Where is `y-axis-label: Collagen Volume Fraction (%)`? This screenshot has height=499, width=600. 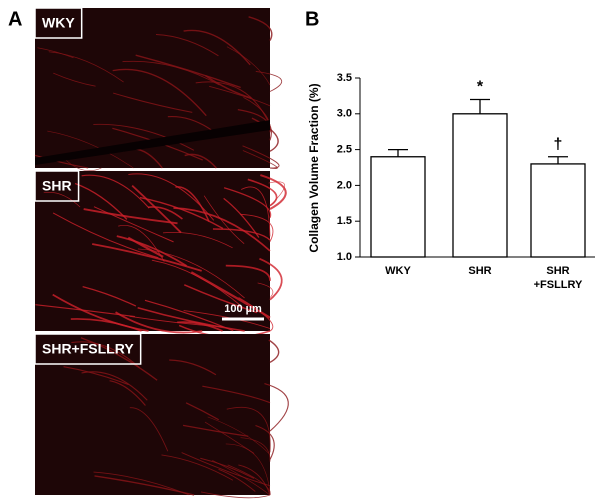 y-axis-label: Collagen Volume Fraction (%) is located at coordinates (314, 167).